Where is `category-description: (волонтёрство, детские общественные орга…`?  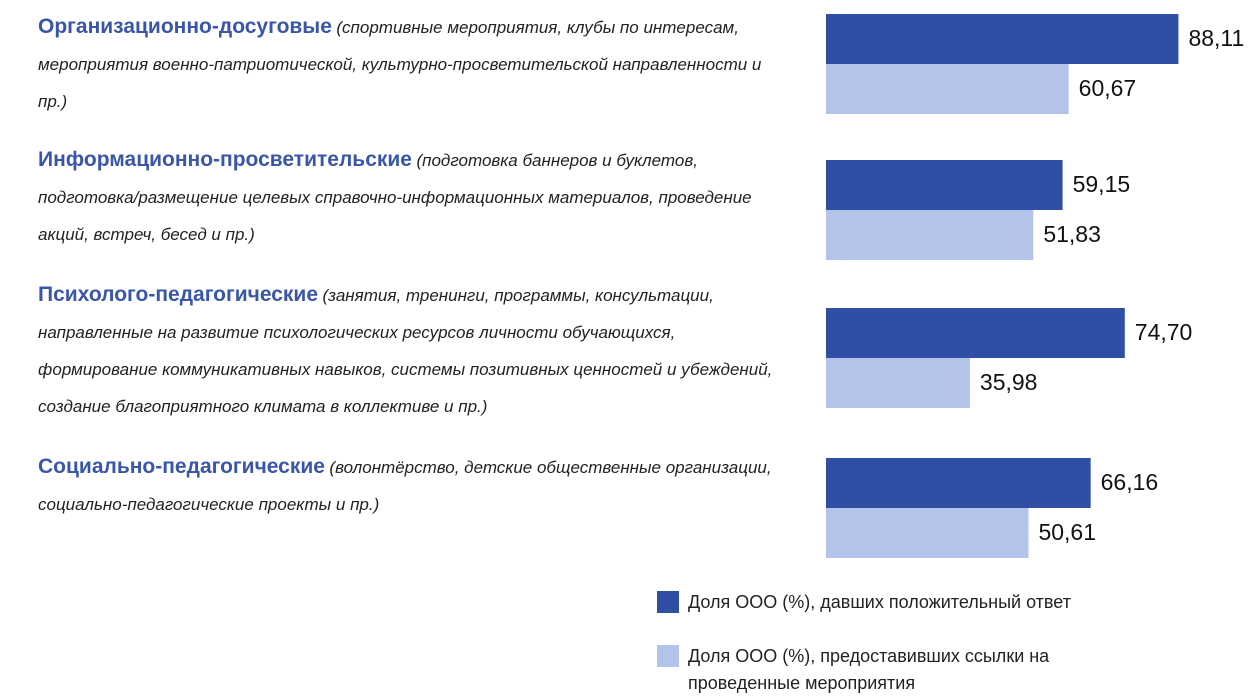 category-description: (волонтёрство, детские общественные орга… is located at coordinates (405, 486).